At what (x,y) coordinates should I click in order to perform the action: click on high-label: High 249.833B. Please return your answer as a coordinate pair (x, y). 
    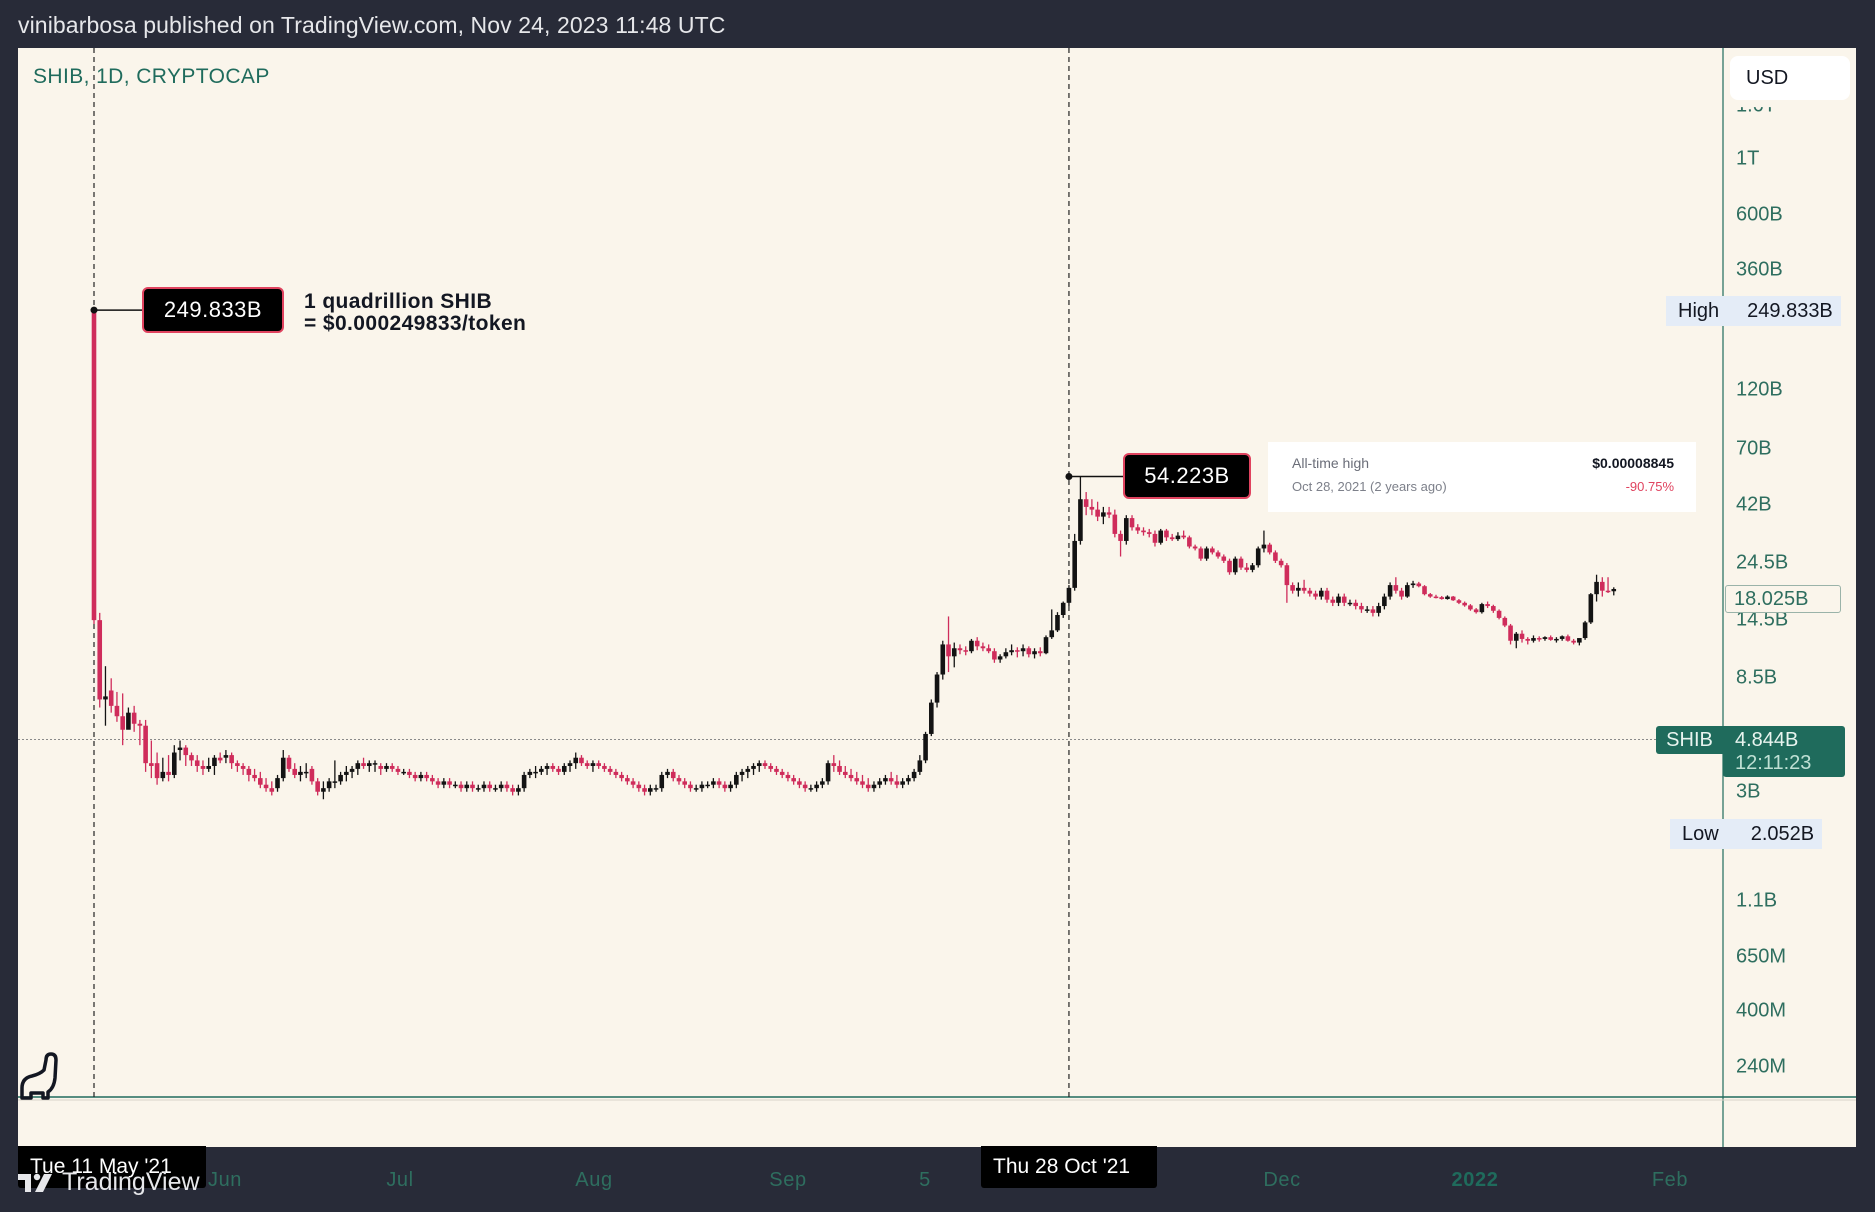
    Looking at the image, I should click on (1753, 311).